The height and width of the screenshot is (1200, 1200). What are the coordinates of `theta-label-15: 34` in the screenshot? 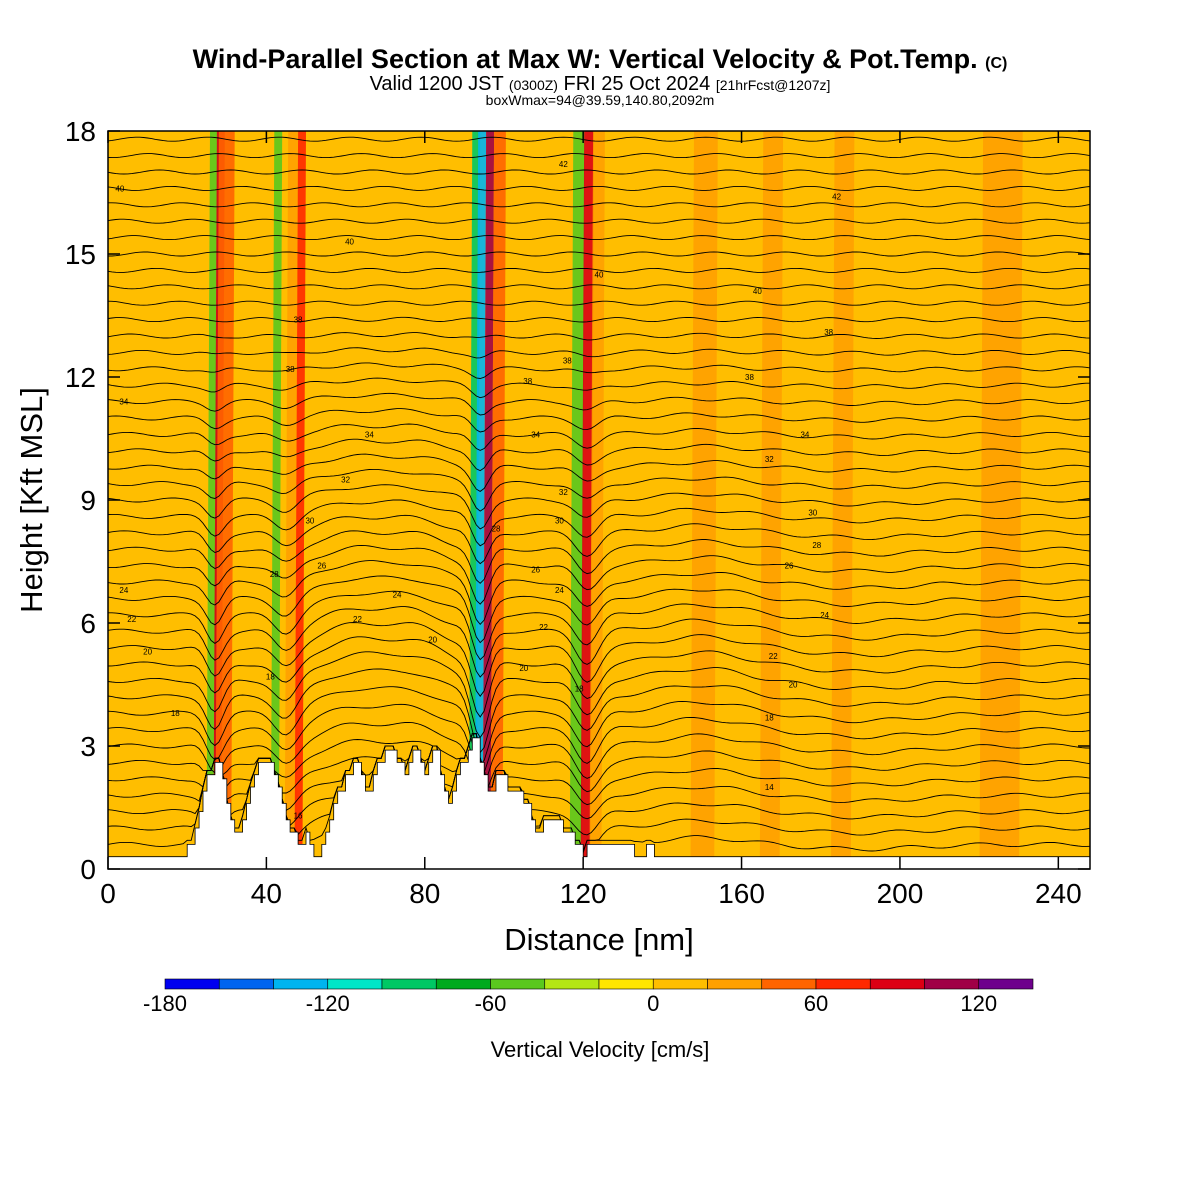 It's located at (804, 434).